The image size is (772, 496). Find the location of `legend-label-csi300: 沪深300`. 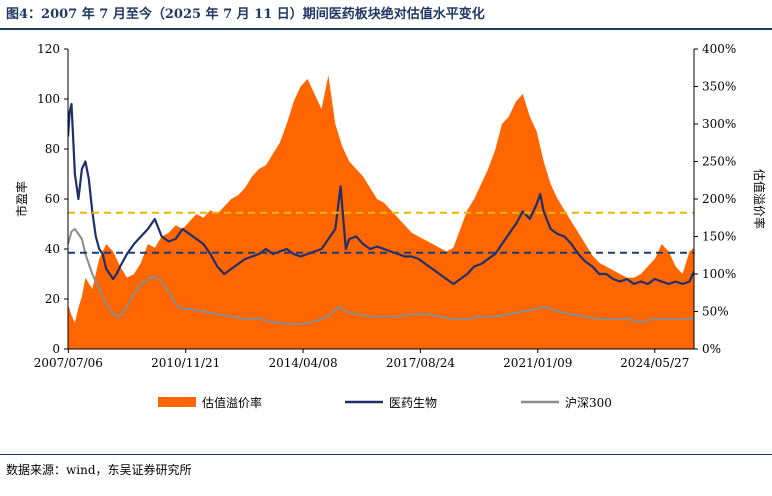

legend-label-csi300: 沪深300 is located at coordinates (588, 403).